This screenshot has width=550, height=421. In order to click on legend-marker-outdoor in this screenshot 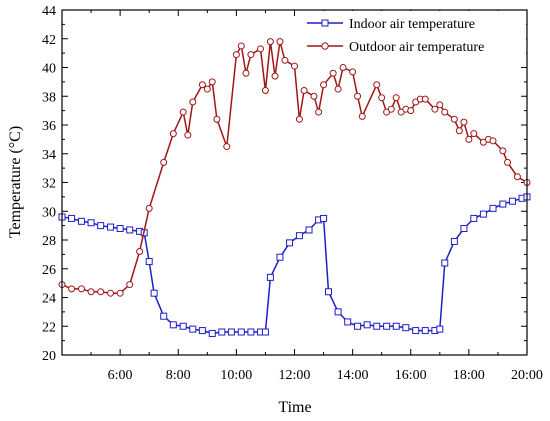, I will do `click(325, 46)`.